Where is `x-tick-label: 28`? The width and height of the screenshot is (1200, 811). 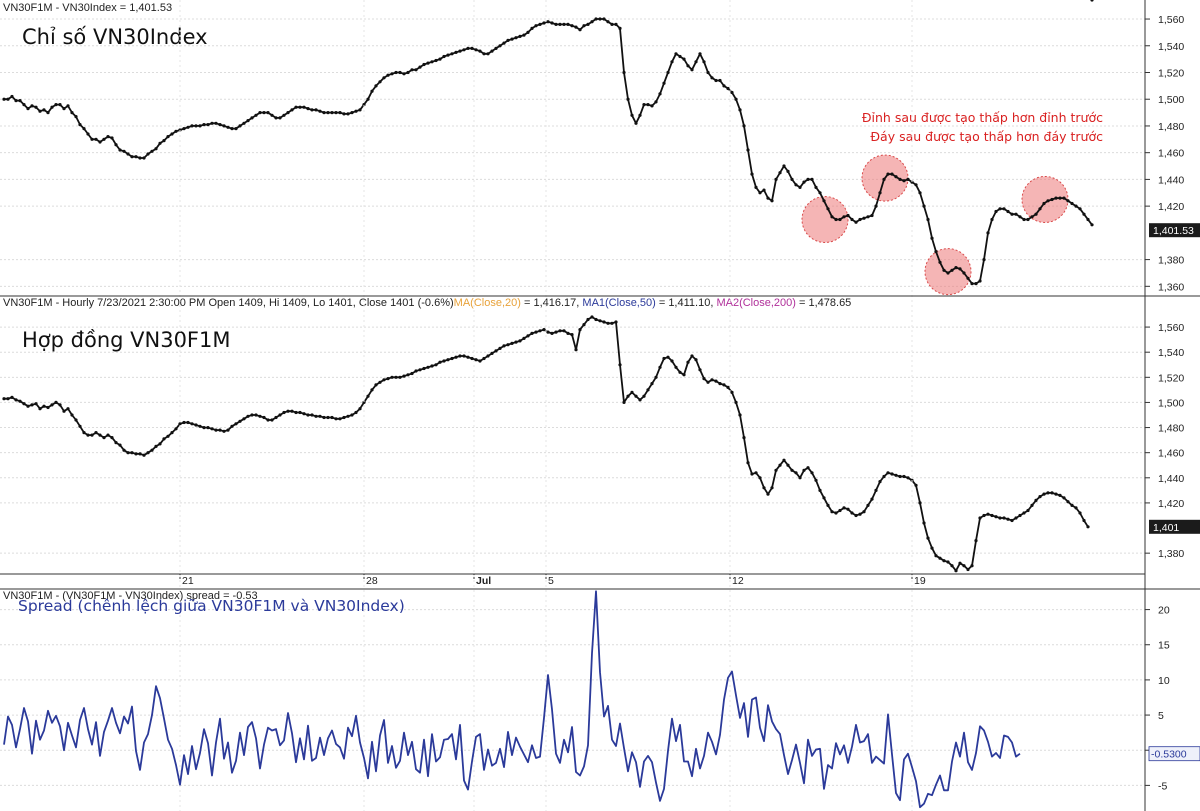 x-tick-label: 28 is located at coordinates (372, 581).